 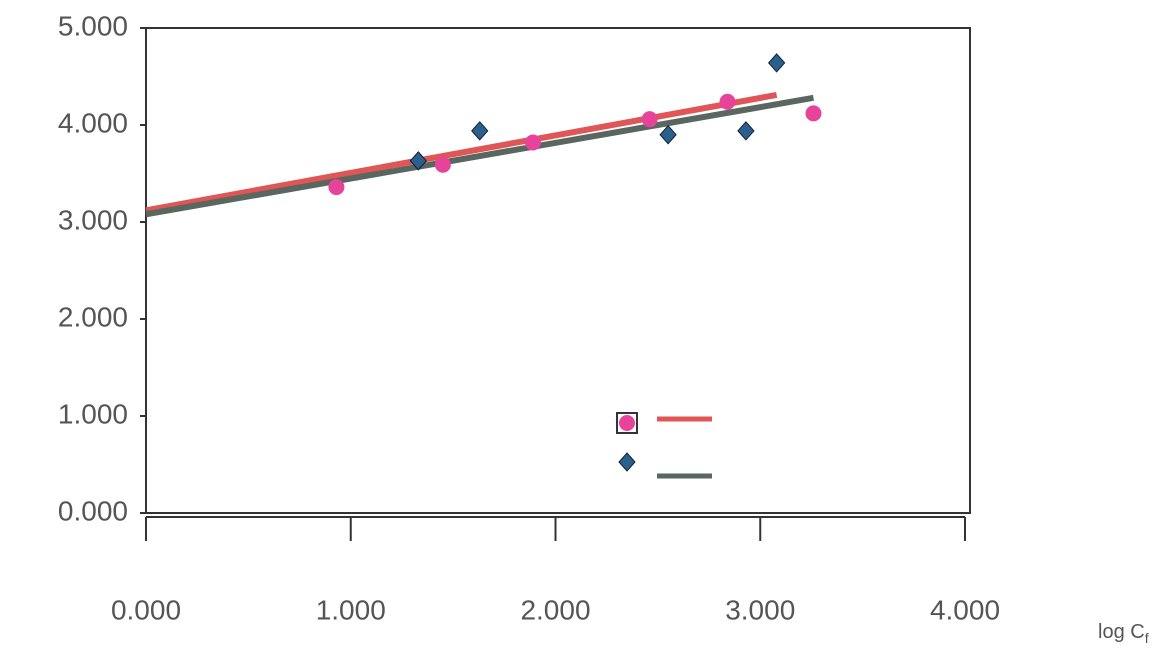 What do you see at coordinates (93, 219) in the screenshot?
I see `y-tick-label: 3.000` at bounding box center [93, 219].